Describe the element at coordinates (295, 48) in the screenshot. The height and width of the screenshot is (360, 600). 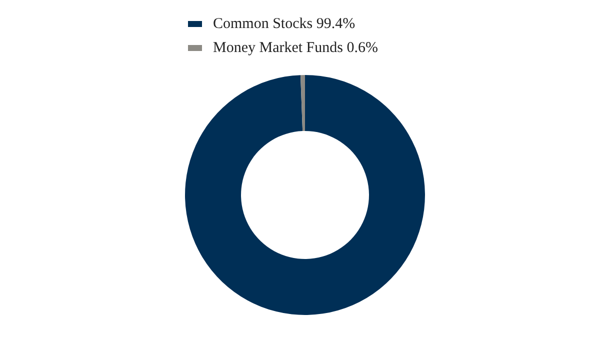
I see `legend-label: Money Market Funds 0.6%` at that location.